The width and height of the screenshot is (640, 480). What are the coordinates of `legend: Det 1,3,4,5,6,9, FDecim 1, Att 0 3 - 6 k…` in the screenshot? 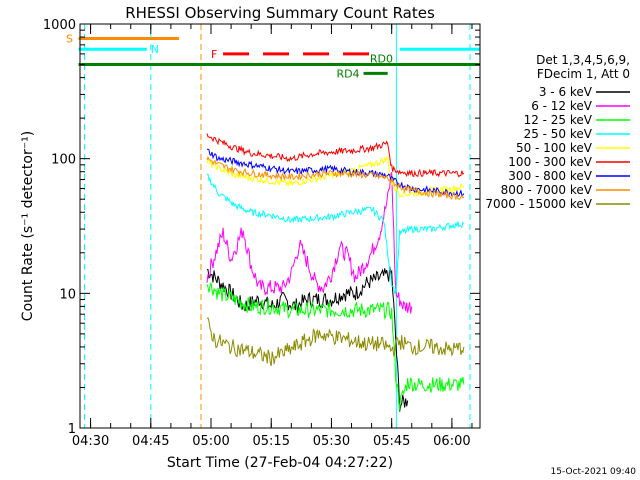 It's located at (557, 132).